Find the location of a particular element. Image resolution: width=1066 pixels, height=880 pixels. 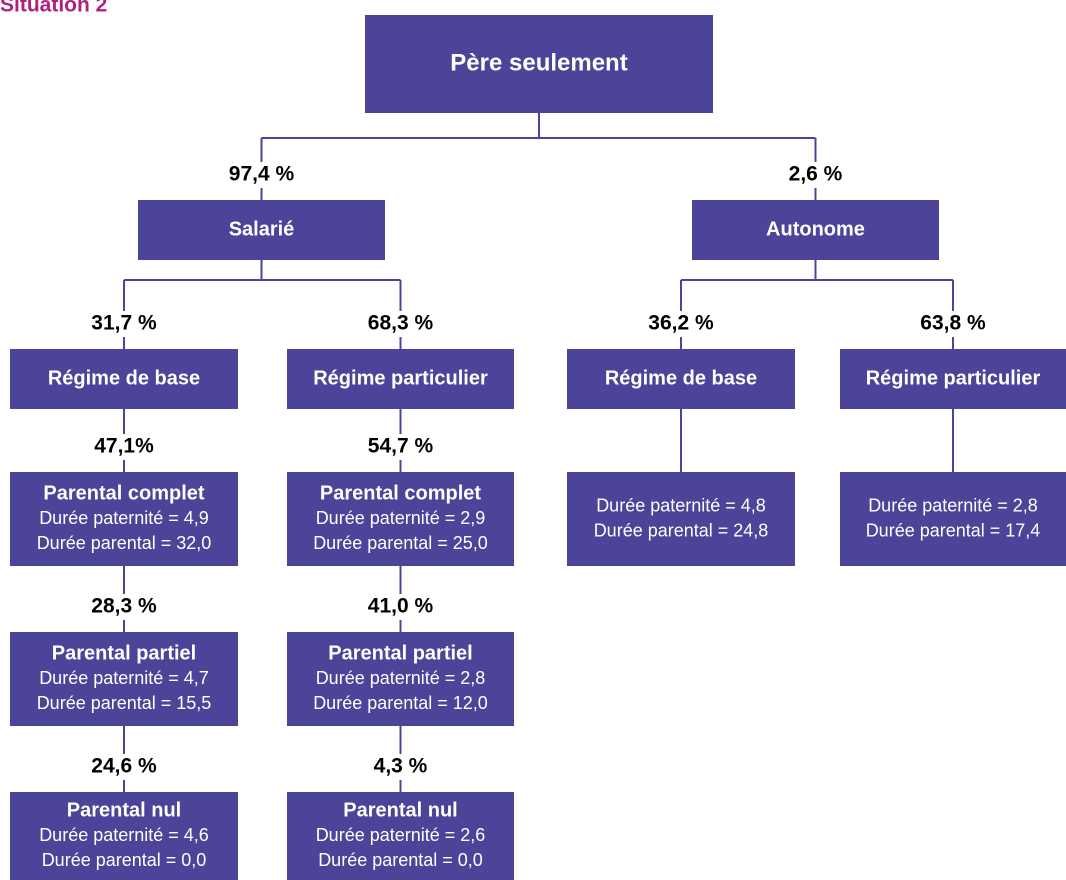

percentage: 97,4 % is located at coordinates (262, 174).